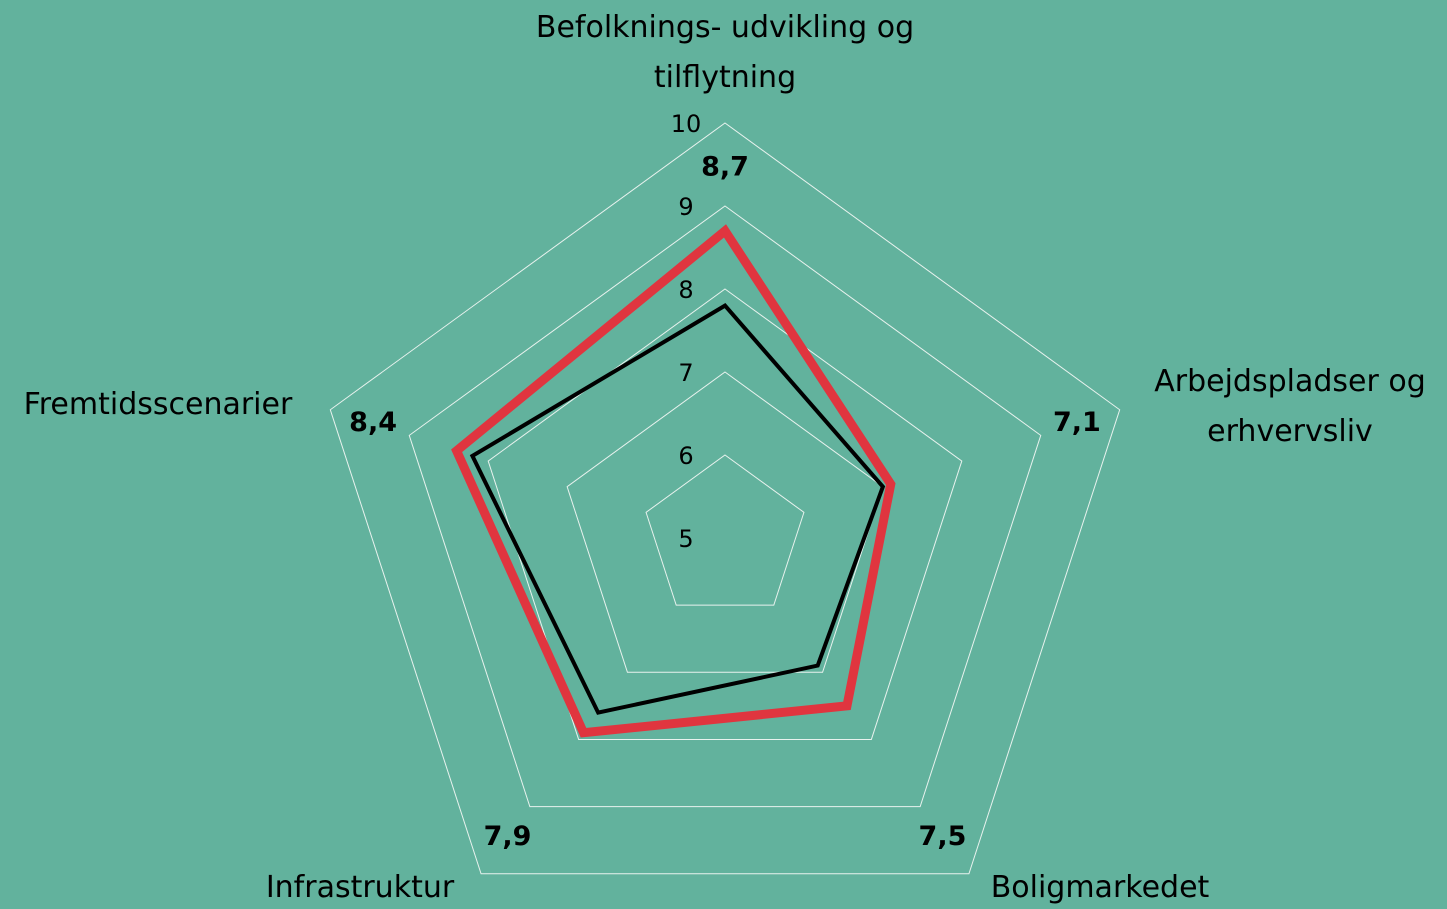 The height and width of the screenshot is (909, 1447). Describe the element at coordinates (1290, 406) in the screenshot. I see `category-label: Arbejdspladser og erhvervsliv` at that location.